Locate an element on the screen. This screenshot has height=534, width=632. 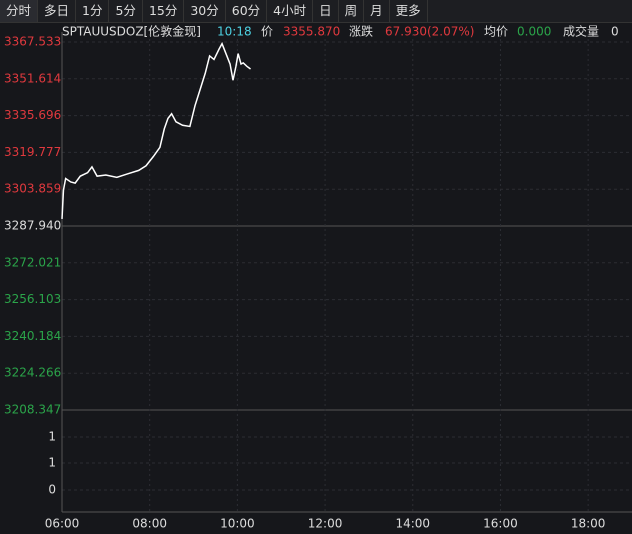
y-tick-label: 3351.614 is located at coordinates (32, 78).